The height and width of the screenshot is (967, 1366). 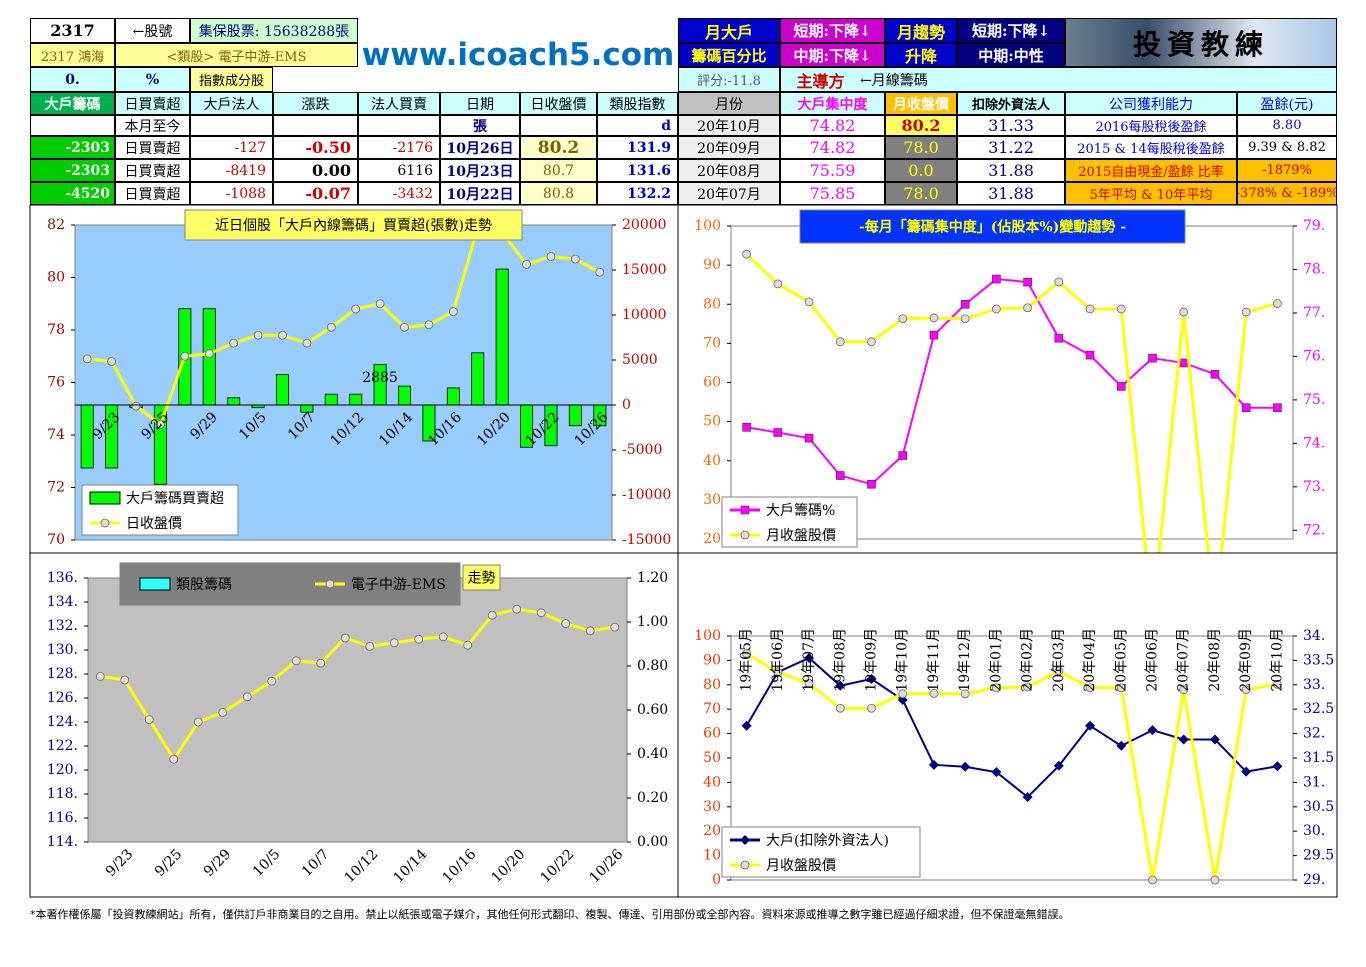 I want to click on column-header: 類股指數, so click(x=637, y=103).